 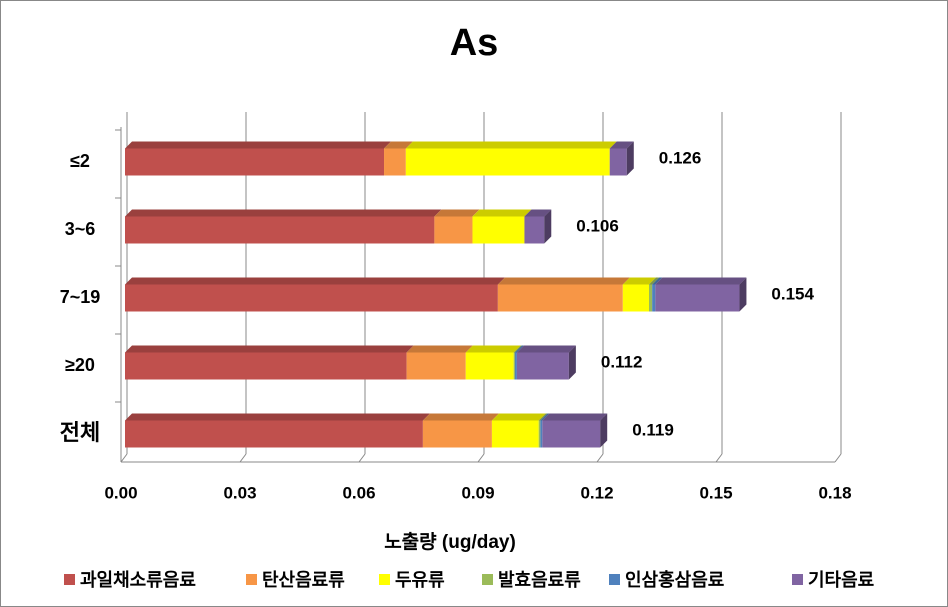 I want to click on total-label: 0.106, so click(x=597, y=225).